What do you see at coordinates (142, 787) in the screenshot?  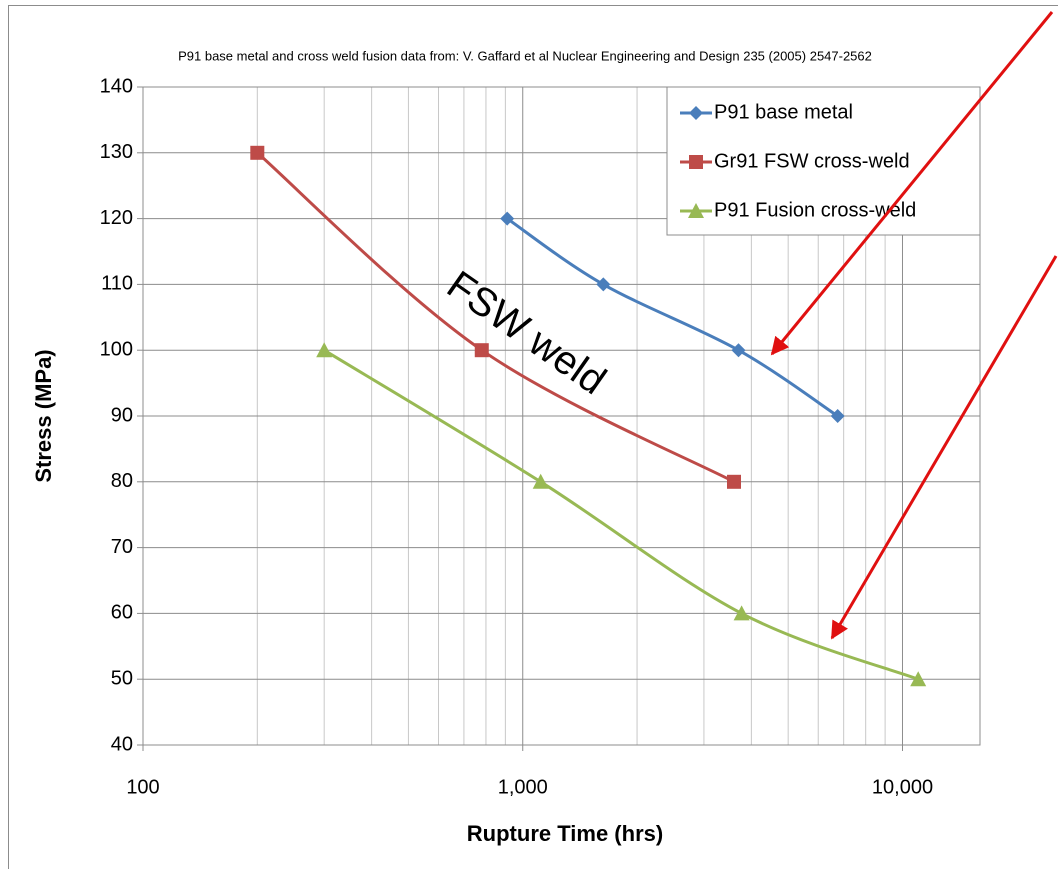 I see `x-tick-label: 100` at bounding box center [142, 787].